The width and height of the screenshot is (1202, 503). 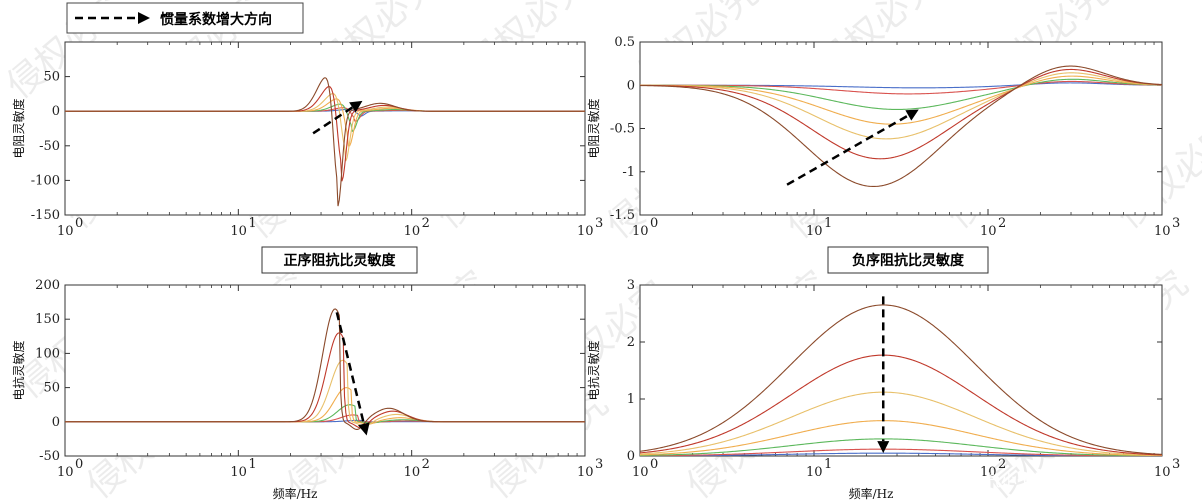 What do you see at coordinates (47, 319) in the screenshot?
I see `y-tick-label: 150` at bounding box center [47, 319].